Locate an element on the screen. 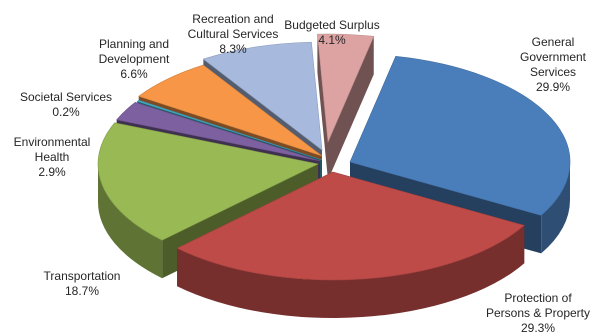  data-label-7: Budgeted Surplus 4.1% is located at coordinates (331, 32).